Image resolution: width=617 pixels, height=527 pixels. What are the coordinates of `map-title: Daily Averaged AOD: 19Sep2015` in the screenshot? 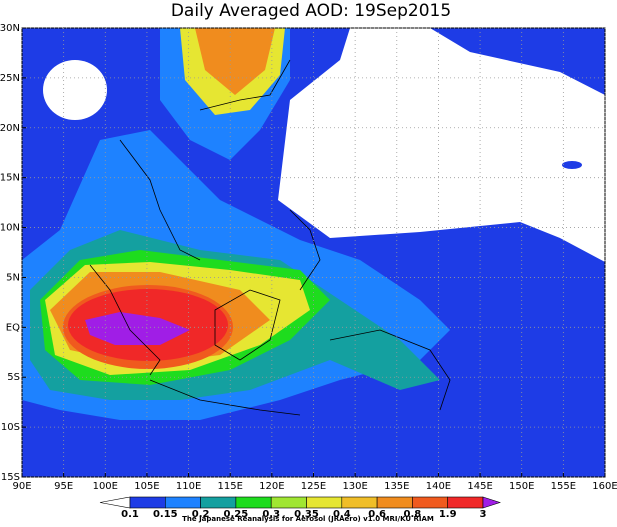 It's located at (311, 11).